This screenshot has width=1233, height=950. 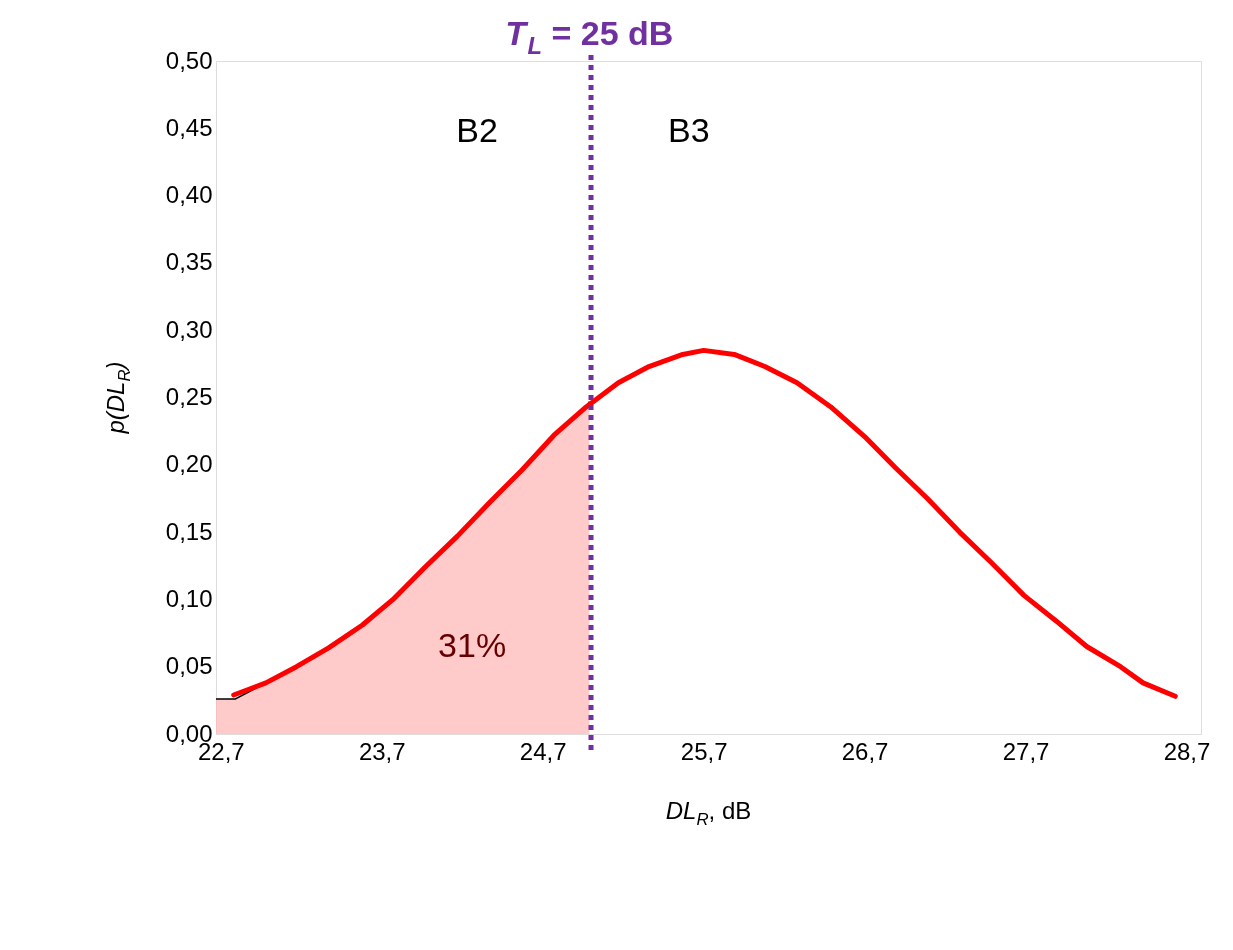 I want to click on y-tick-label: 0,50, so click(x=189, y=60).